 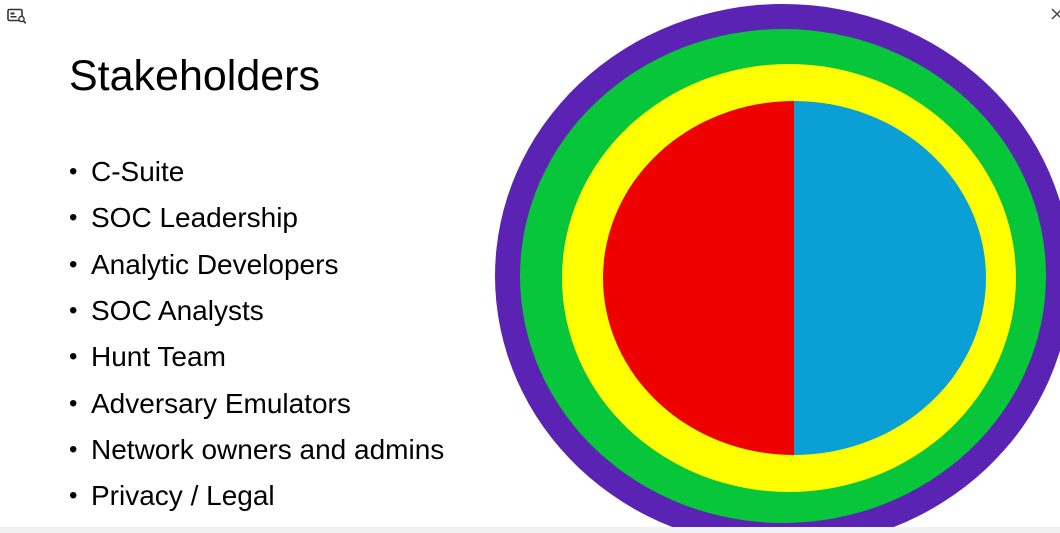 I want to click on bullet-text: Network owners and admins, so click(x=268, y=449).